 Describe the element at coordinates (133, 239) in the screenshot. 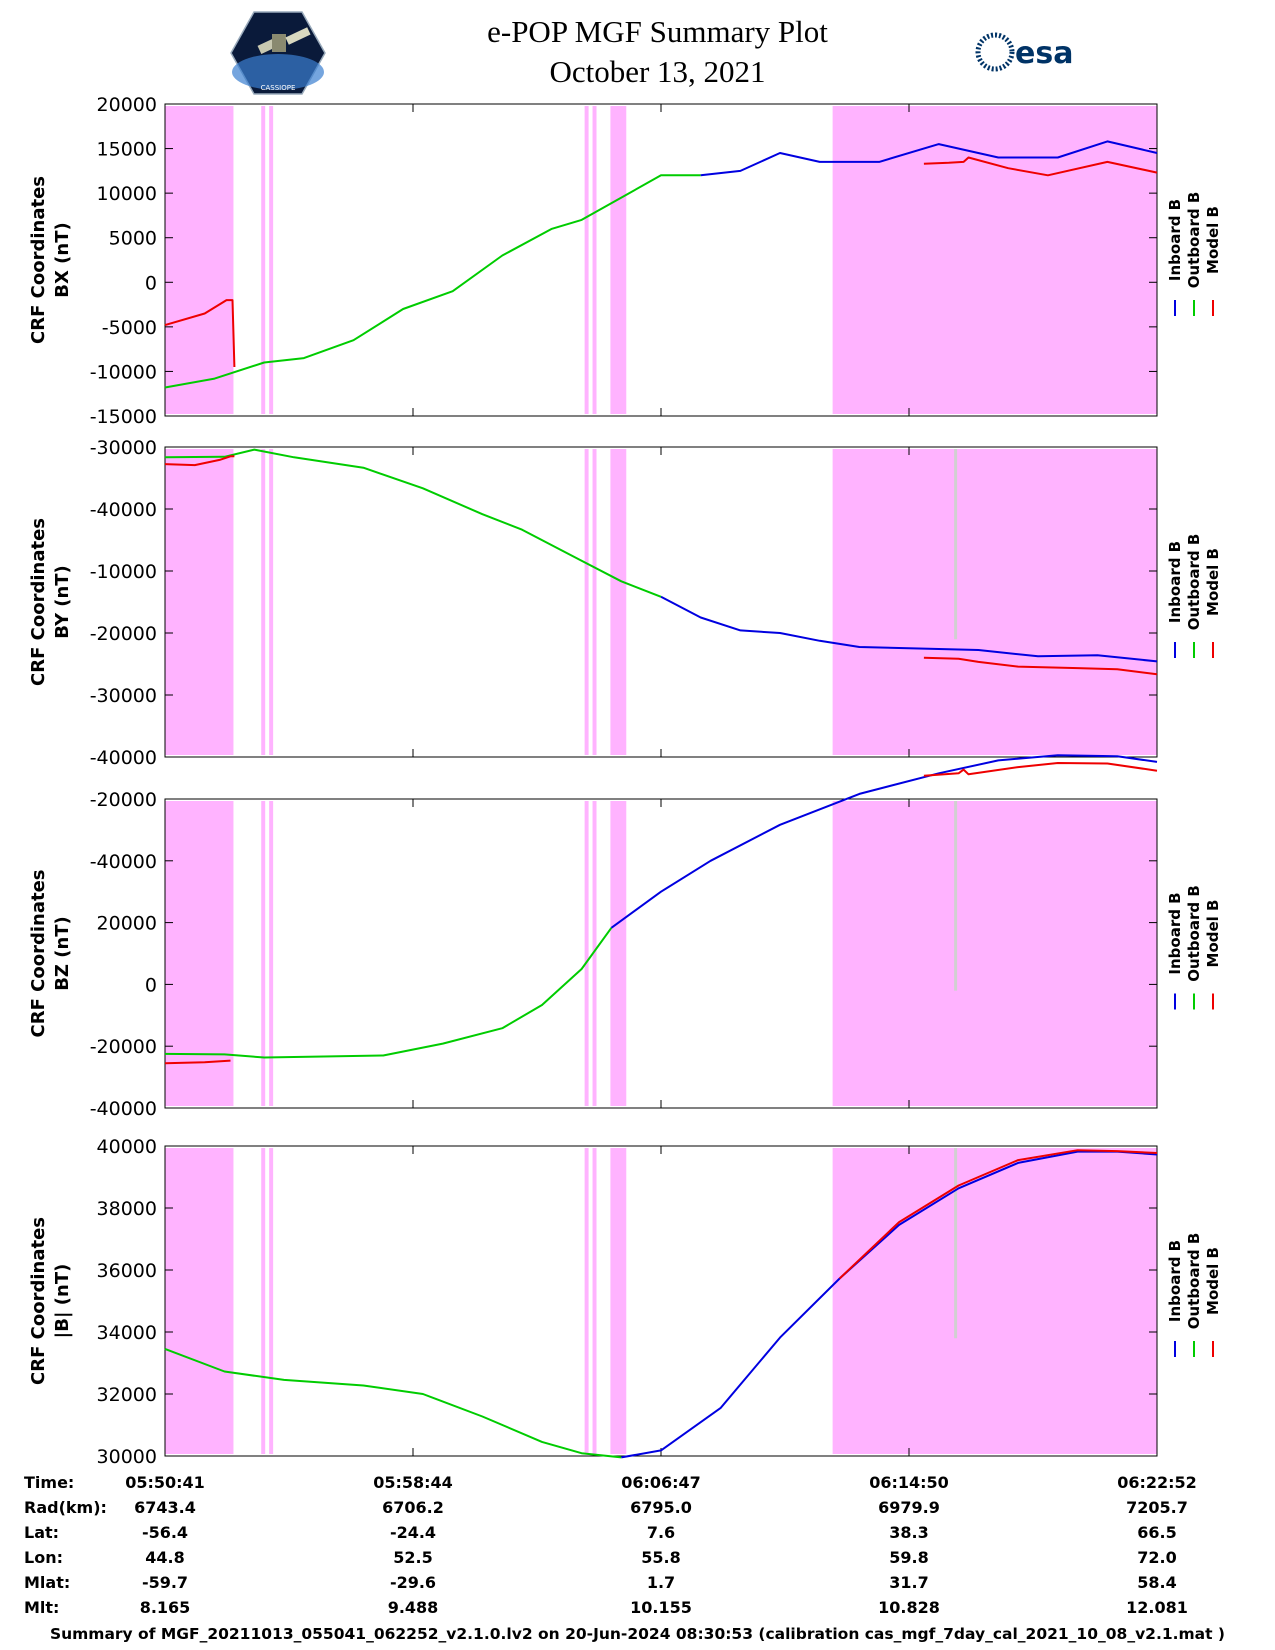

I see `y-tick-label: 5000` at that location.